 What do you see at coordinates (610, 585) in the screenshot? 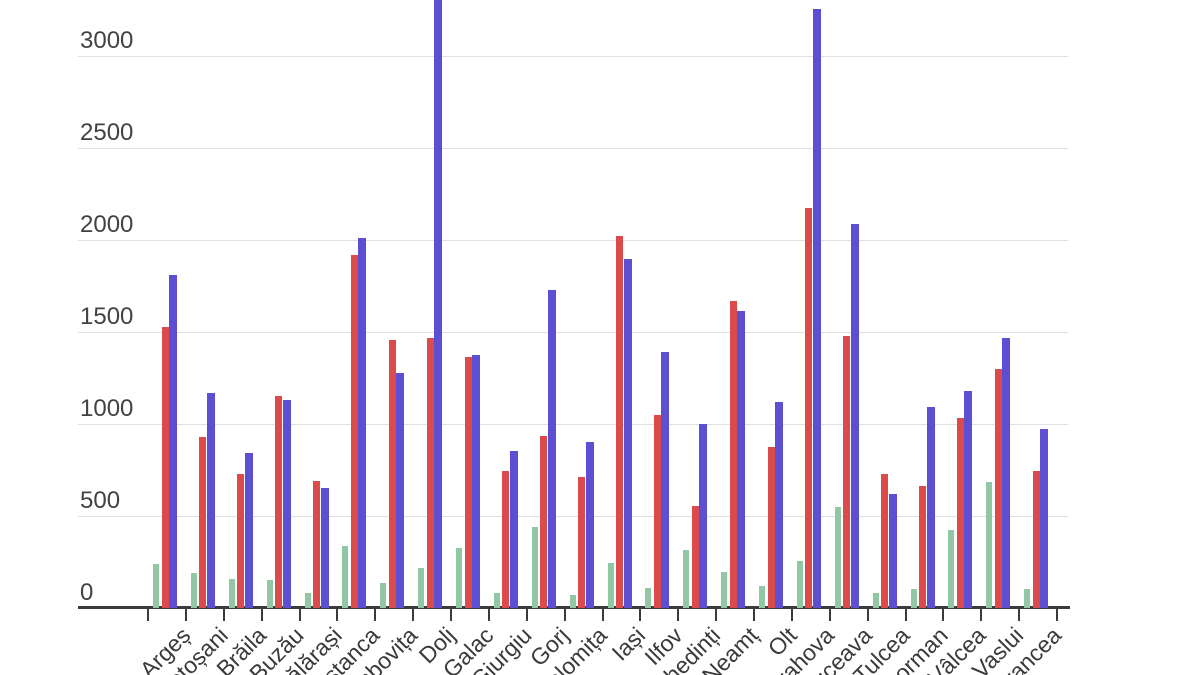
I see `bar-series-1-green-iasi` at bounding box center [610, 585].